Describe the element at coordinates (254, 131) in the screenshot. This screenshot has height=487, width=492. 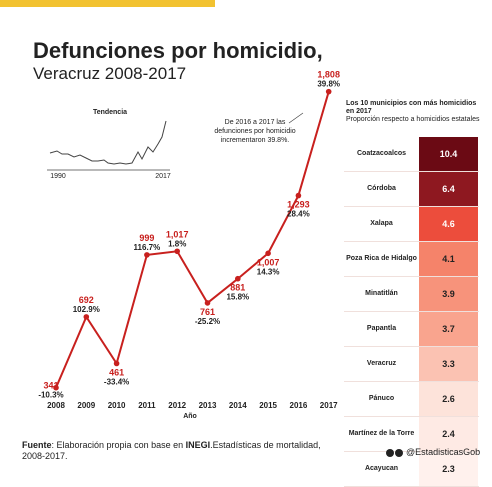
I see `annotation-line-2: defunciones por homicidio` at that location.